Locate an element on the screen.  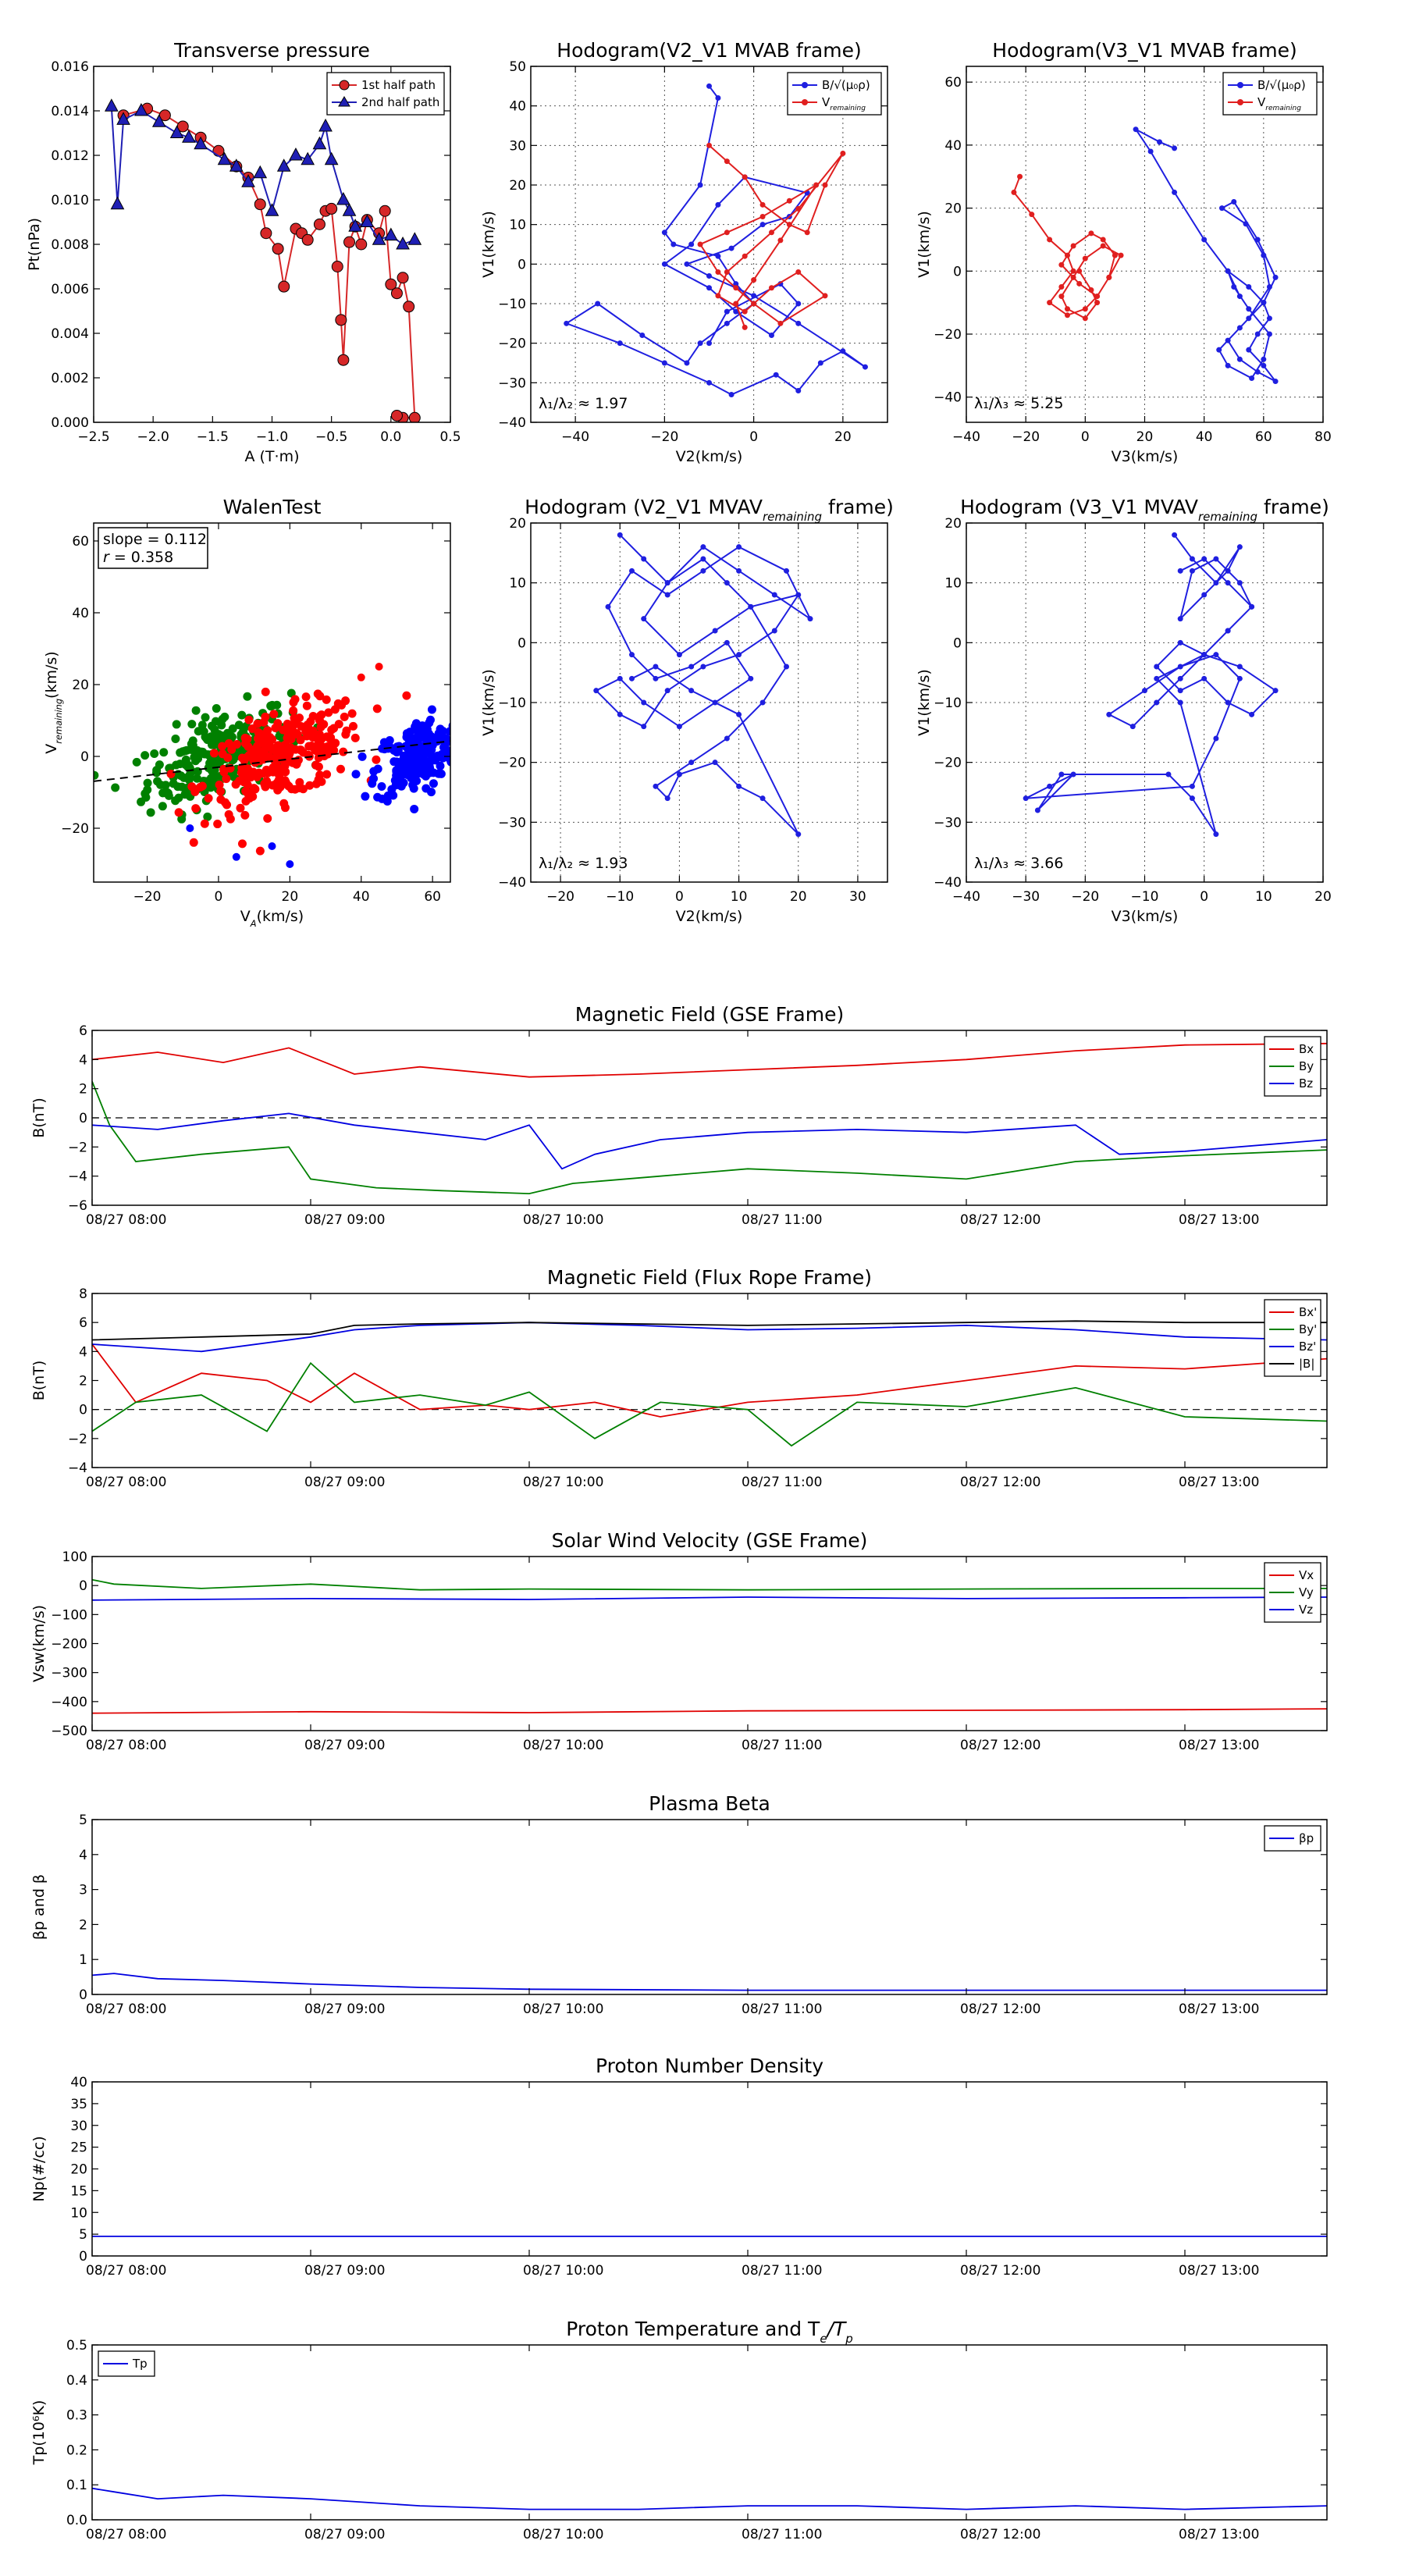
legend-label: By' is located at coordinates (1308, 1329).